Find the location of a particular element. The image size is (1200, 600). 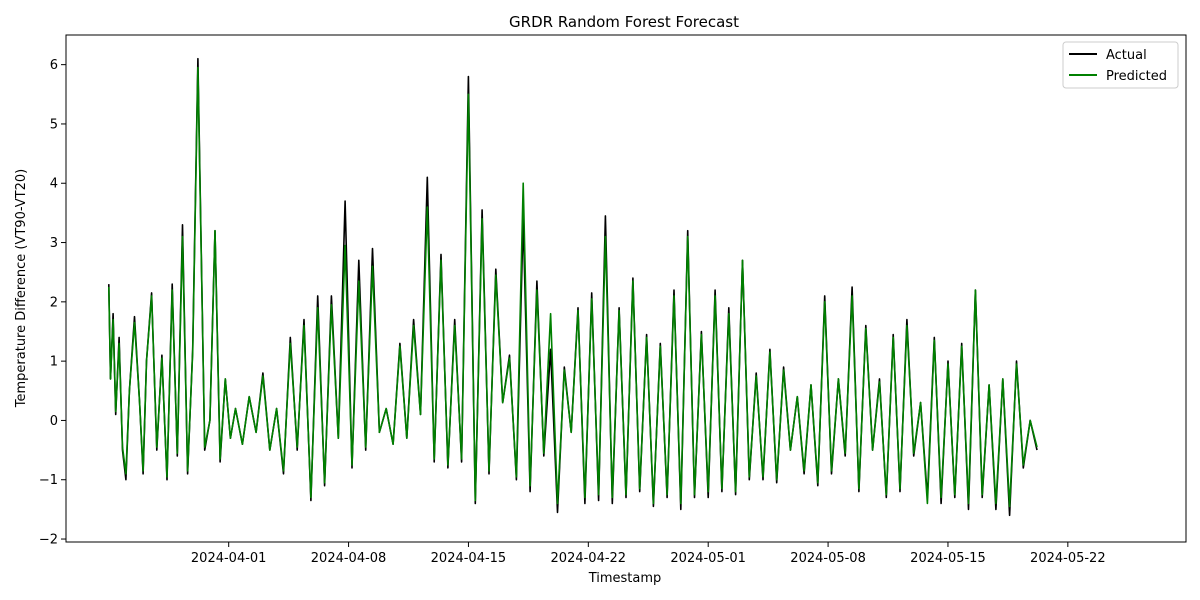

y-tick-label: −1 is located at coordinates (48, 480).